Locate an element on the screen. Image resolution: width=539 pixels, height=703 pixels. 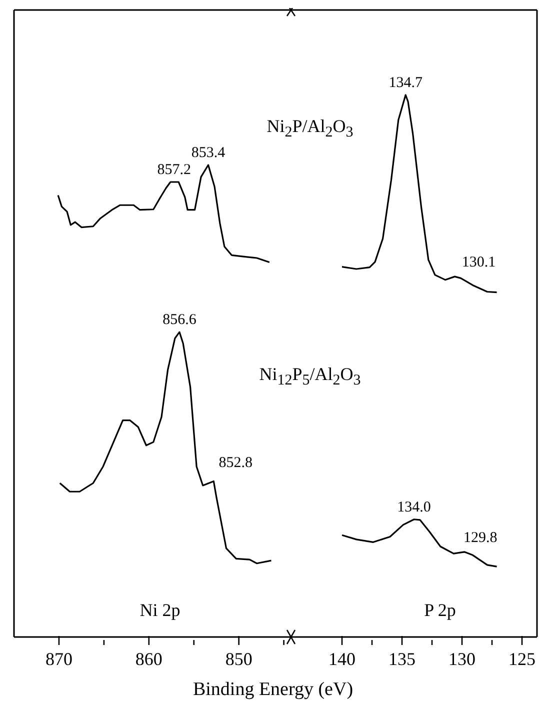
annotation: 857.2 is located at coordinates (174, 170).